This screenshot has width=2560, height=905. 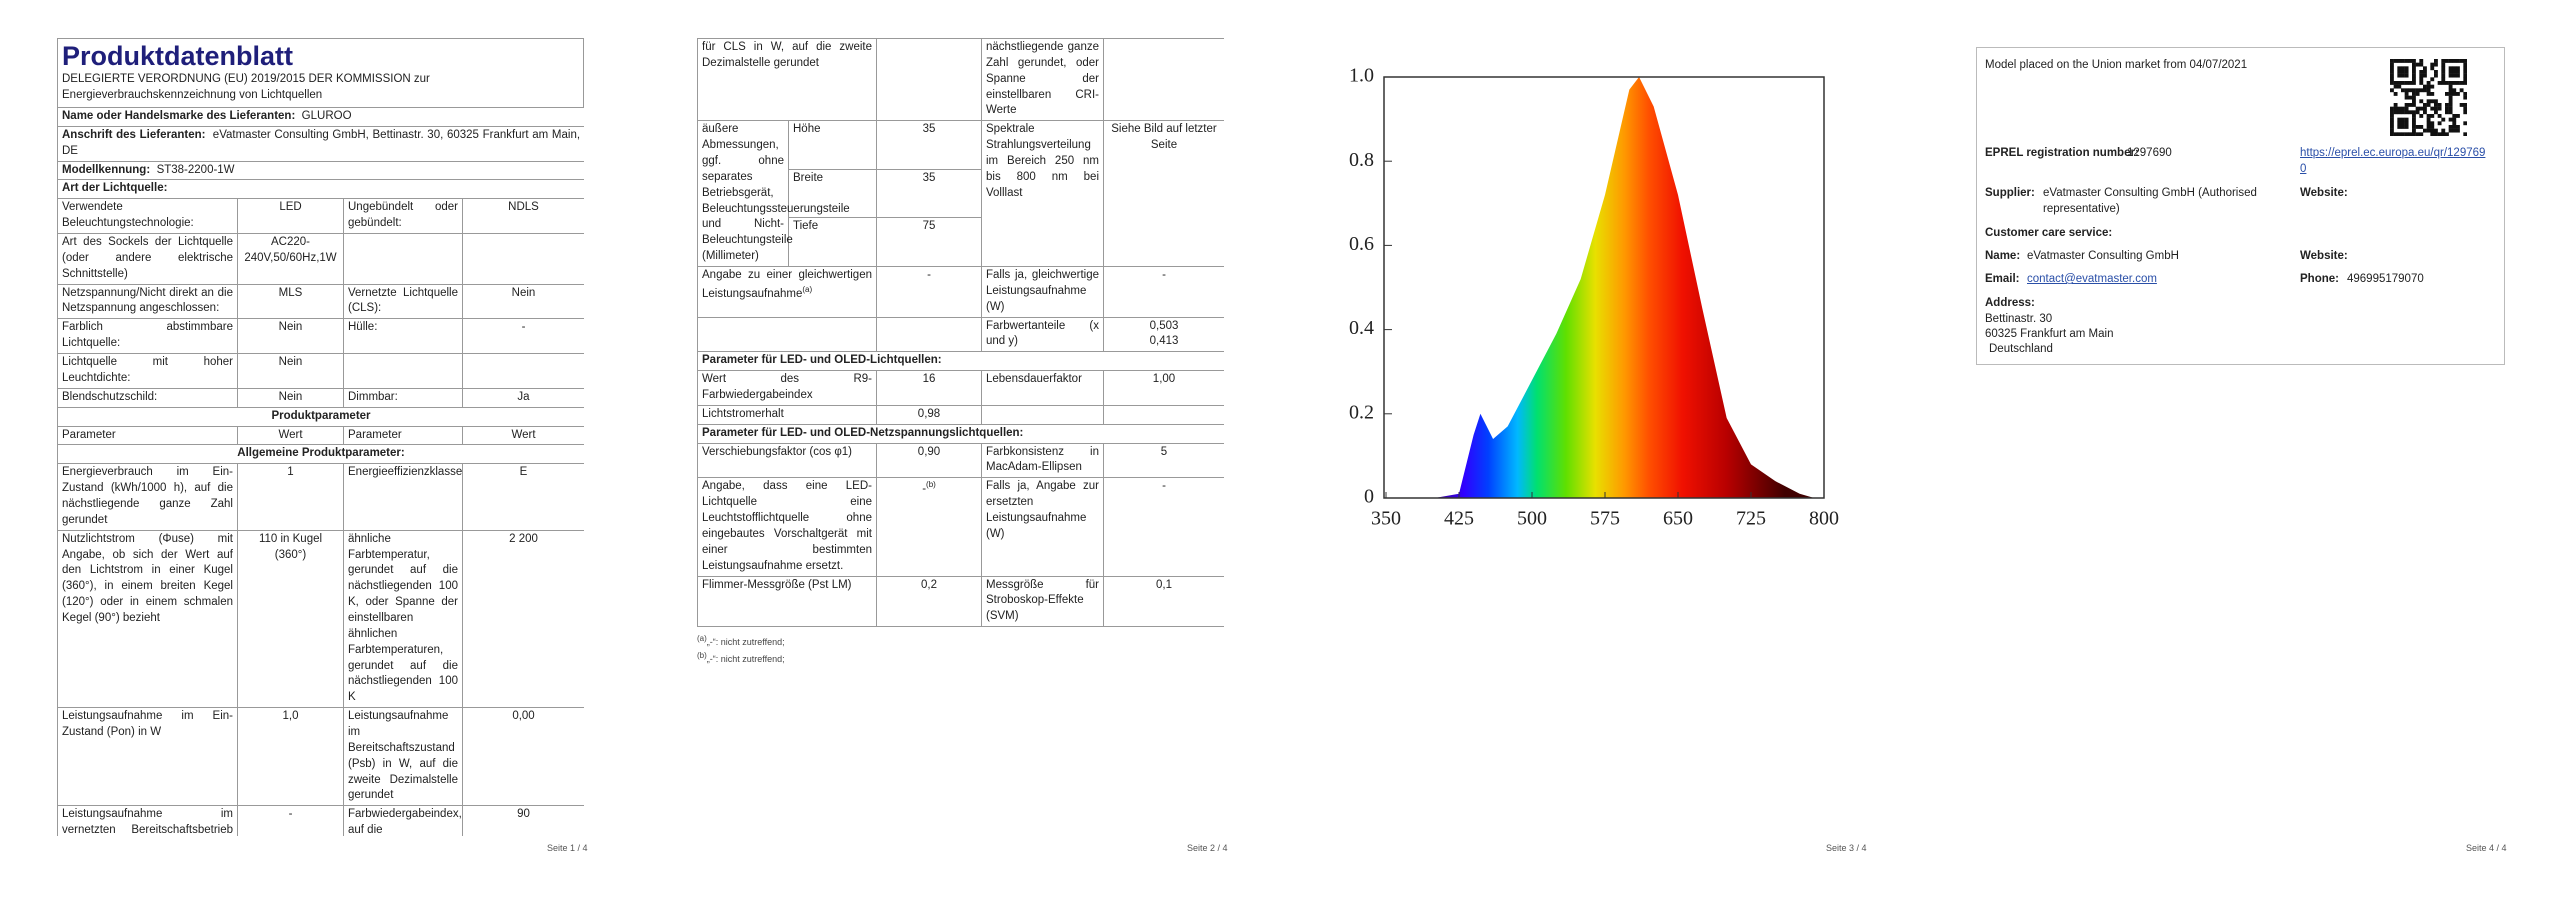 What do you see at coordinates (1605, 519) in the screenshot?
I see `x-tick-label: 575` at bounding box center [1605, 519].